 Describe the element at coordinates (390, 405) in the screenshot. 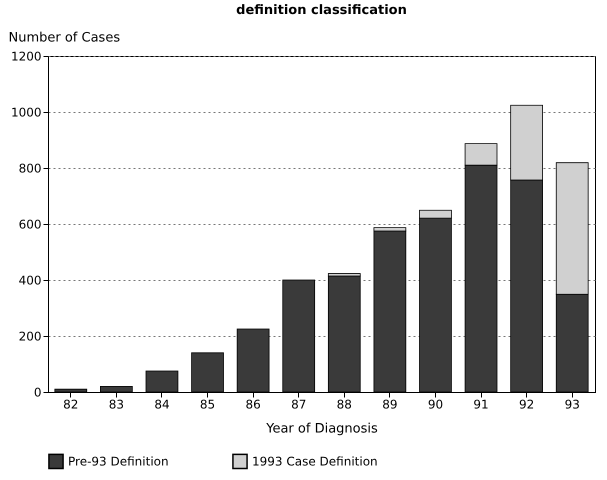

I see `x-tick-label: 89` at that location.